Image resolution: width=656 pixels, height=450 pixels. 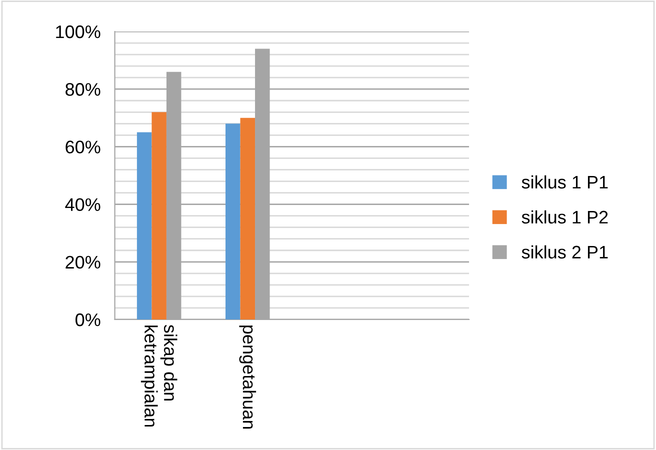 I want to click on y-tick-label: 20%, so click(x=83, y=262).